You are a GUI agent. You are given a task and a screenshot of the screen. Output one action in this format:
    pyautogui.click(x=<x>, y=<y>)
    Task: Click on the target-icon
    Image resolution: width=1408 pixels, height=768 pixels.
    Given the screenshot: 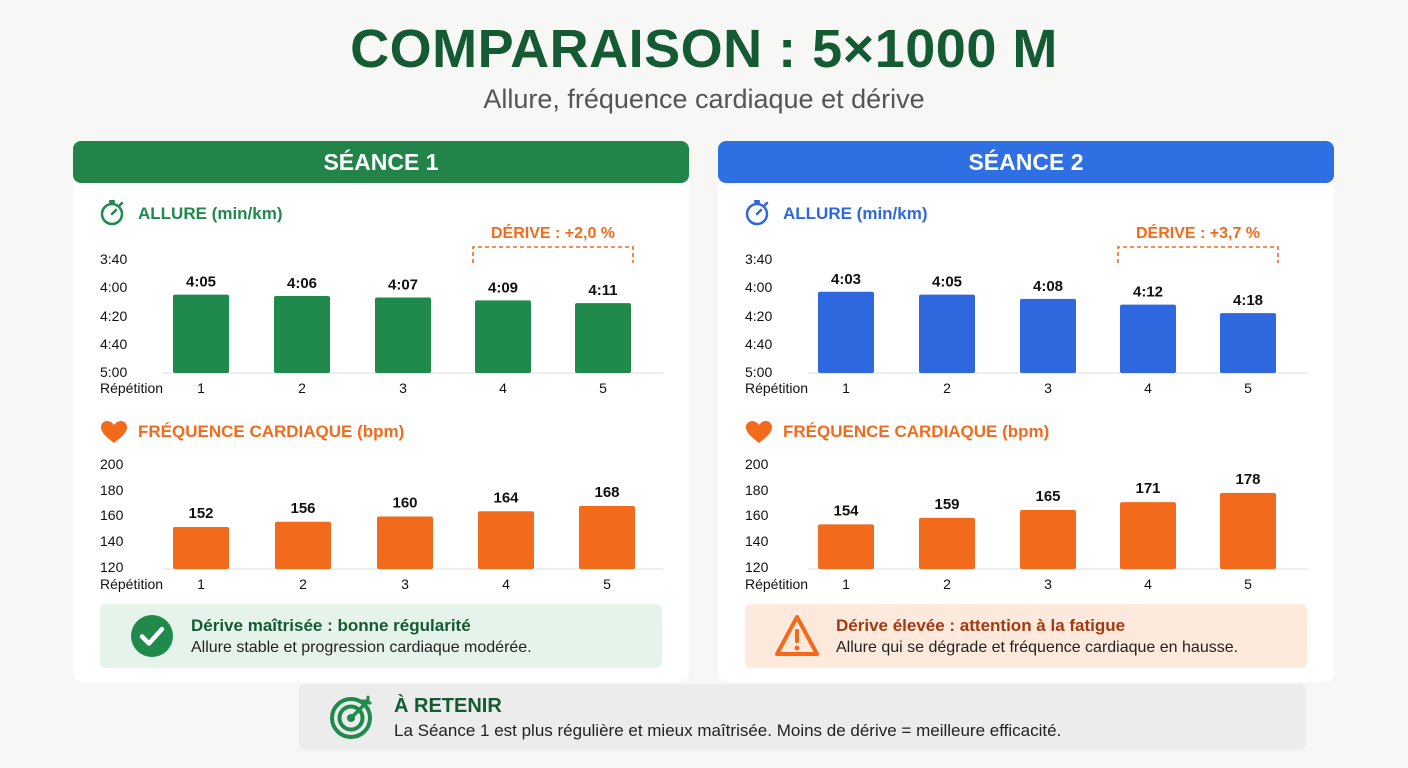 What is the action you would take?
    pyautogui.click(x=351, y=717)
    